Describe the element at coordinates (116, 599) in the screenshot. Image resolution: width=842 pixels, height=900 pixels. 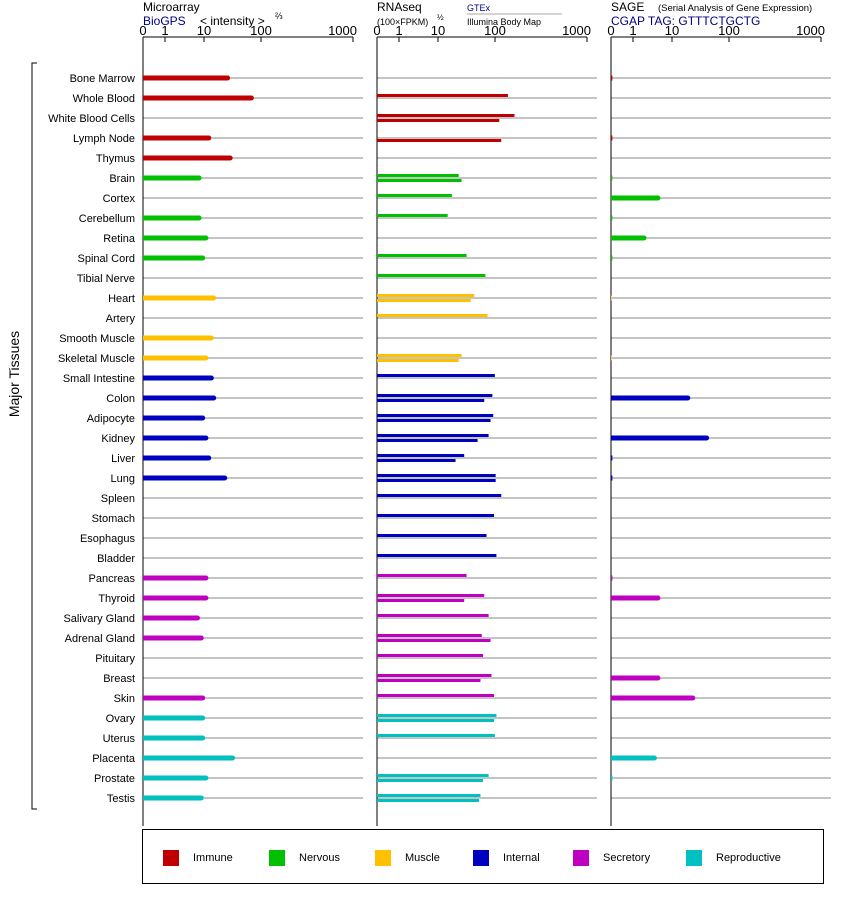
I see `tissue-label: Thyroid` at that location.